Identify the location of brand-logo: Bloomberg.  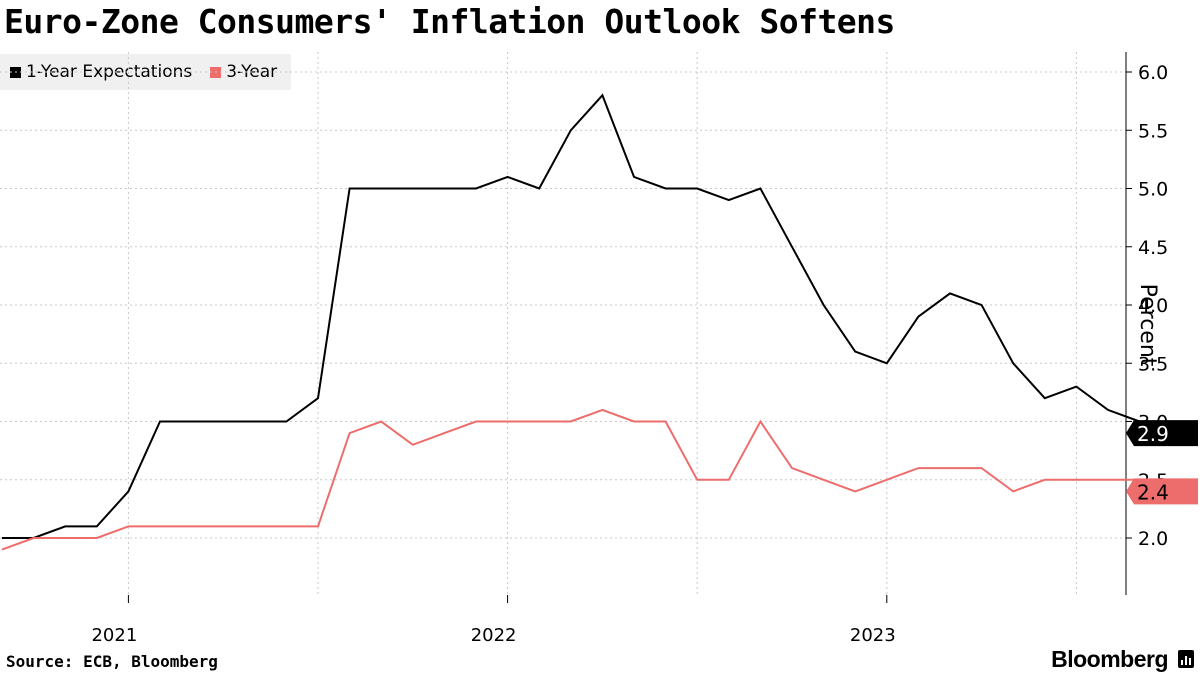
(1109, 659).